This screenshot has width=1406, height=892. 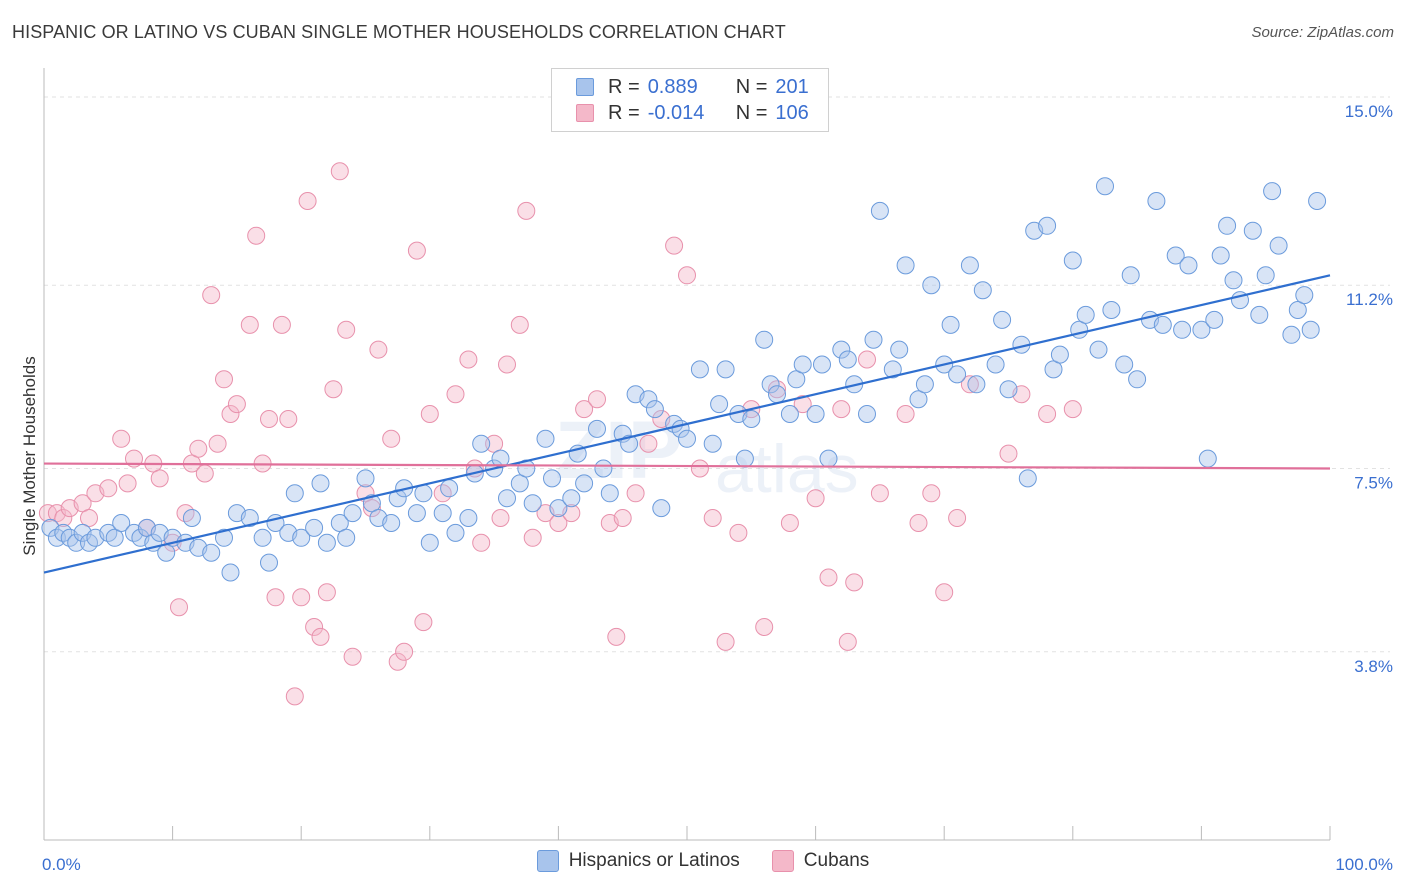 What do you see at coordinates (692, 113) in the screenshot?
I see `legend-row-cubans: R = -0.014 N = 106` at bounding box center [692, 113].